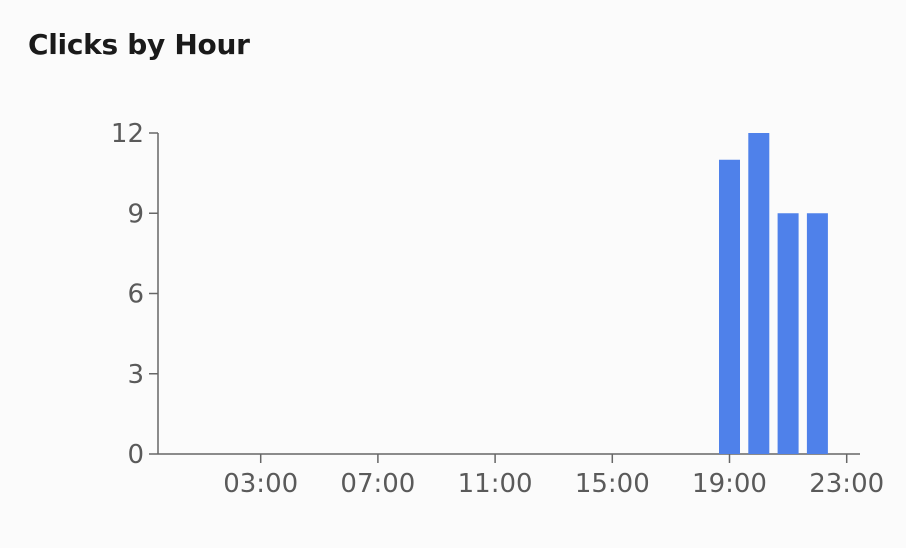 This screenshot has width=906, height=548. I want to click on x-tick-label: 07:00, so click(377, 484).